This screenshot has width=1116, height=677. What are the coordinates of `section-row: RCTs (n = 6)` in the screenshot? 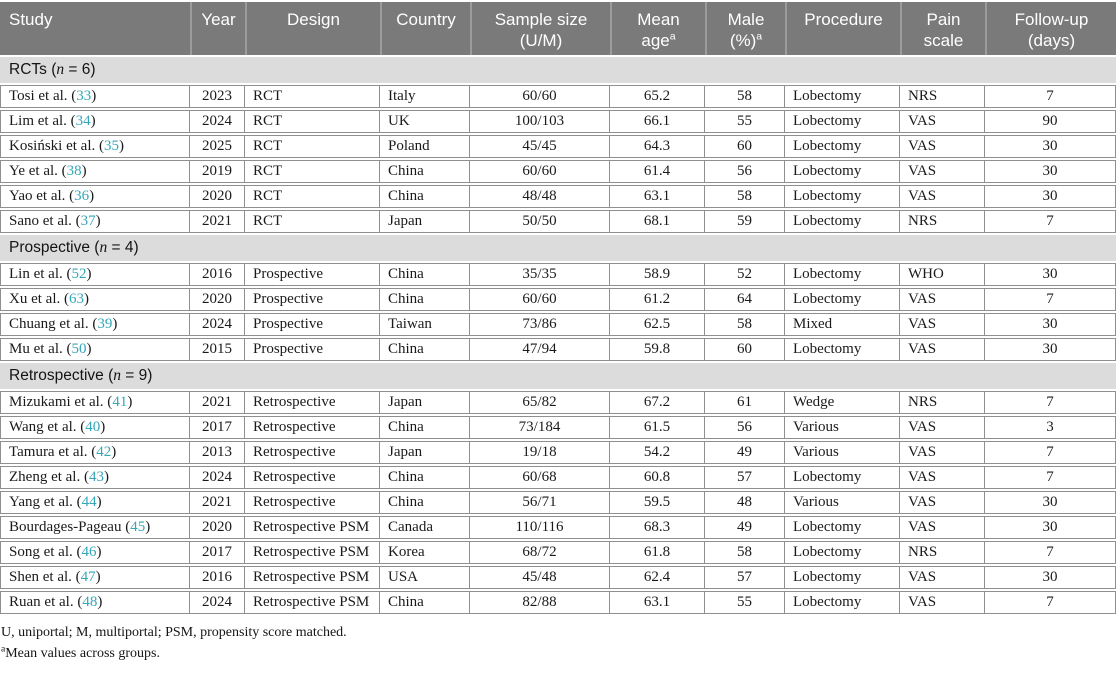 It's located at (558, 70).